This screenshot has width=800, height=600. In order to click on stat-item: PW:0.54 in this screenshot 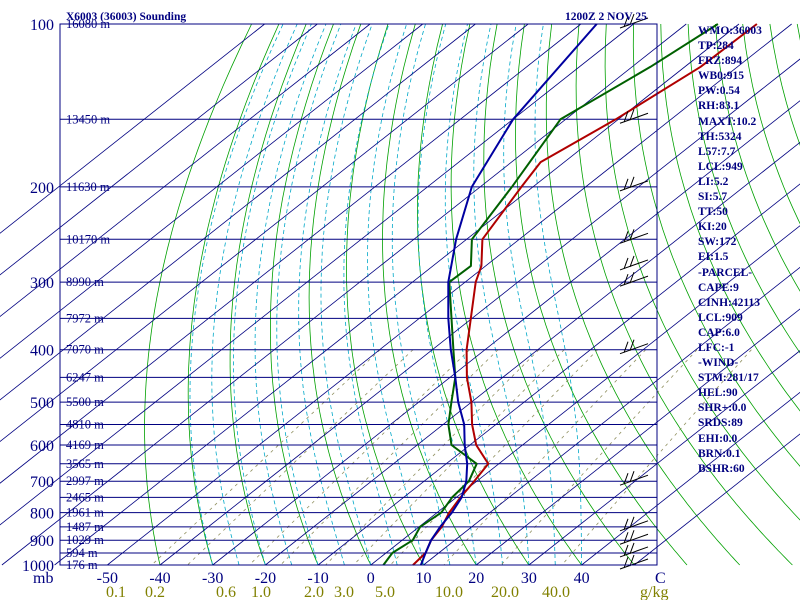, I will do `click(719, 91)`.